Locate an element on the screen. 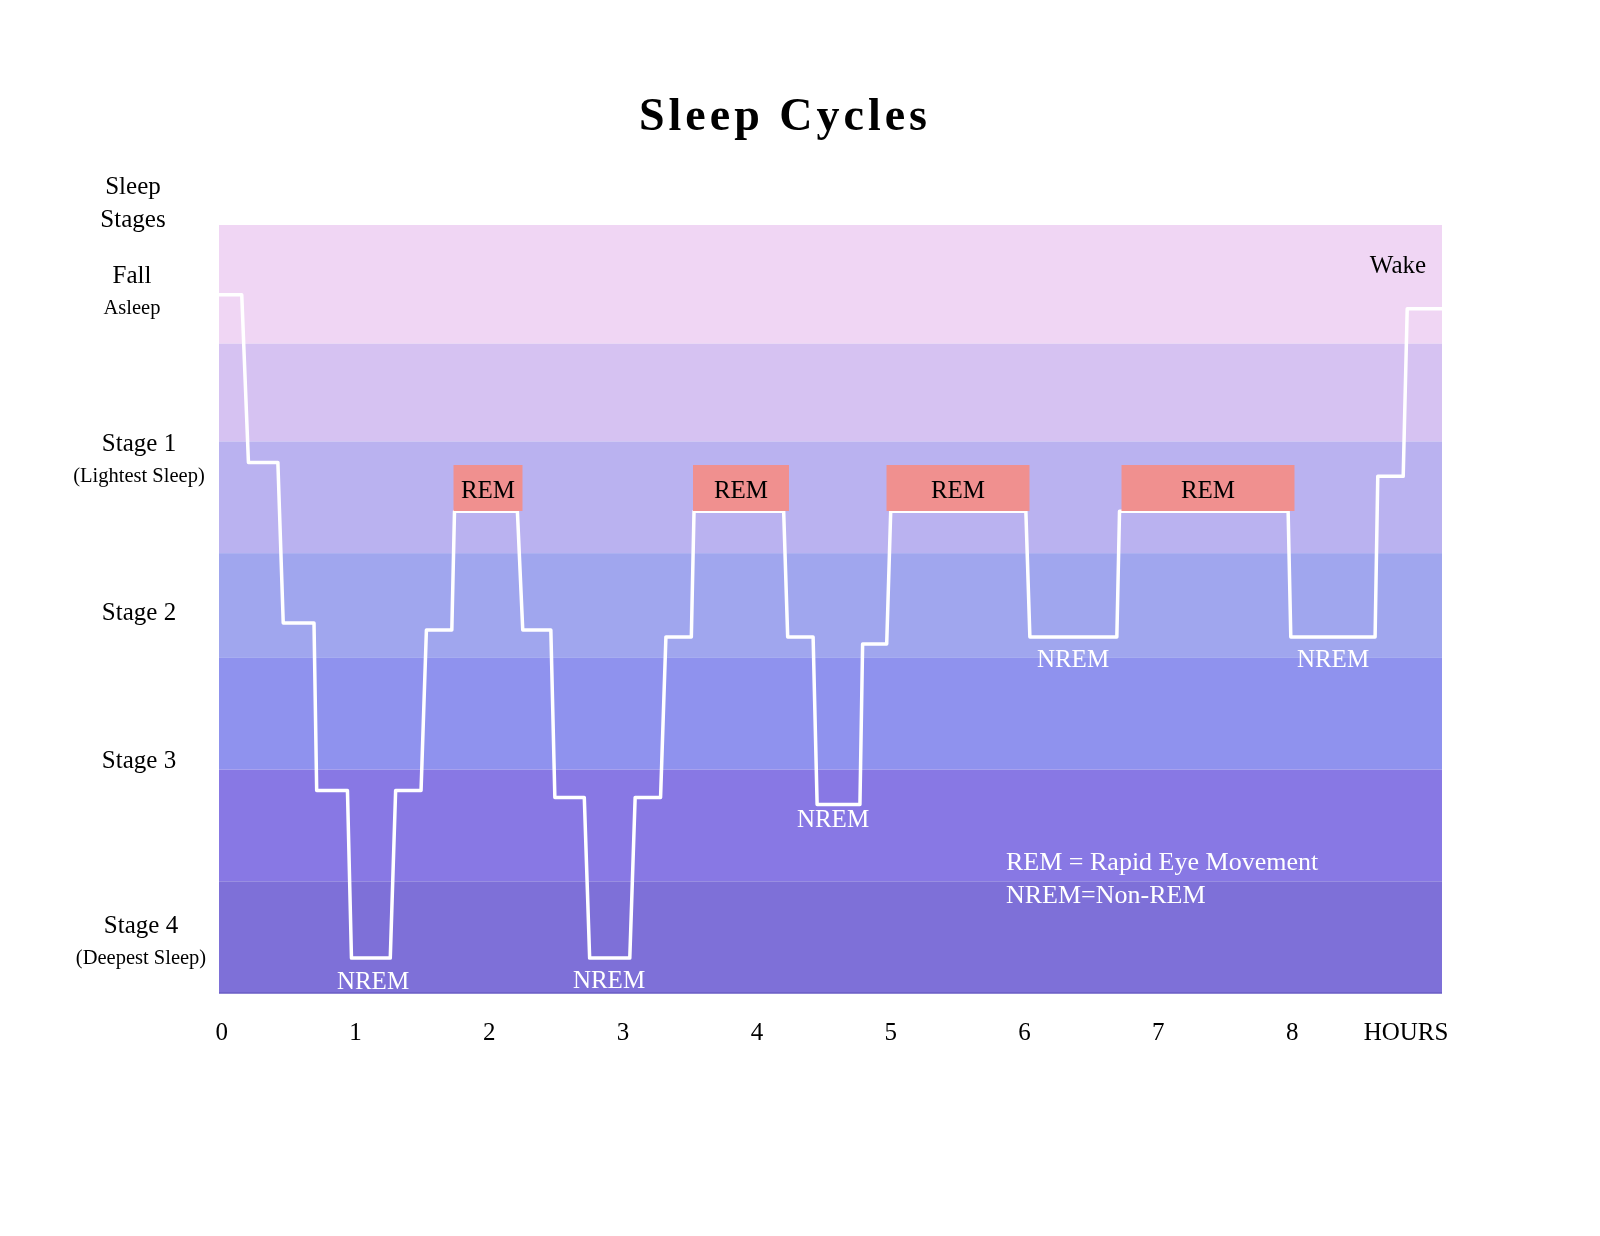  y-axis-title: Sleep Stages is located at coordinates (133, 202).